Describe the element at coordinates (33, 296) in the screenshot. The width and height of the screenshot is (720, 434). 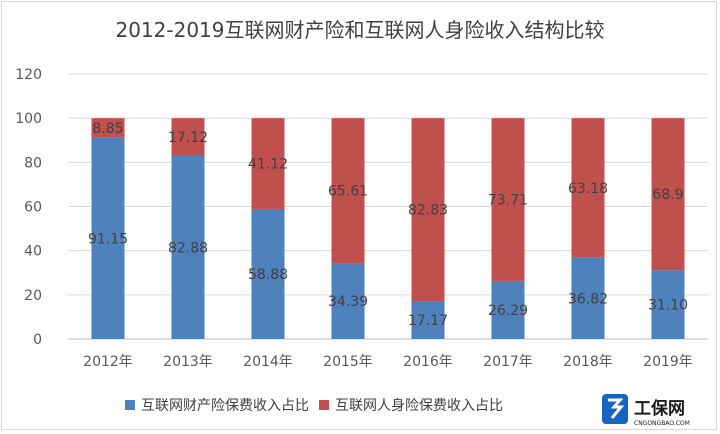
I see `y-tick-label: 20` at that location.